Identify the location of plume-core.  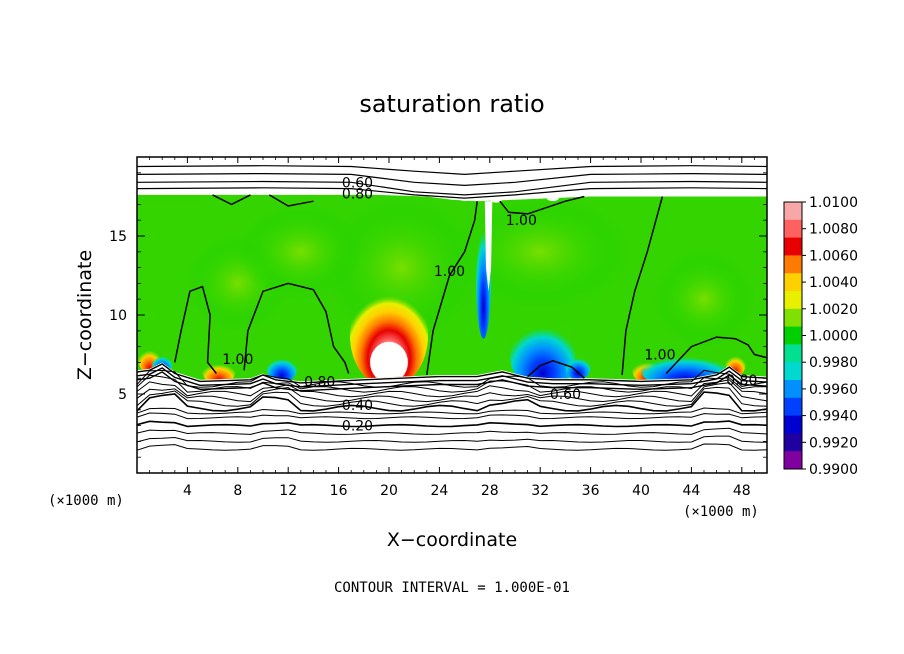
(389, 361).